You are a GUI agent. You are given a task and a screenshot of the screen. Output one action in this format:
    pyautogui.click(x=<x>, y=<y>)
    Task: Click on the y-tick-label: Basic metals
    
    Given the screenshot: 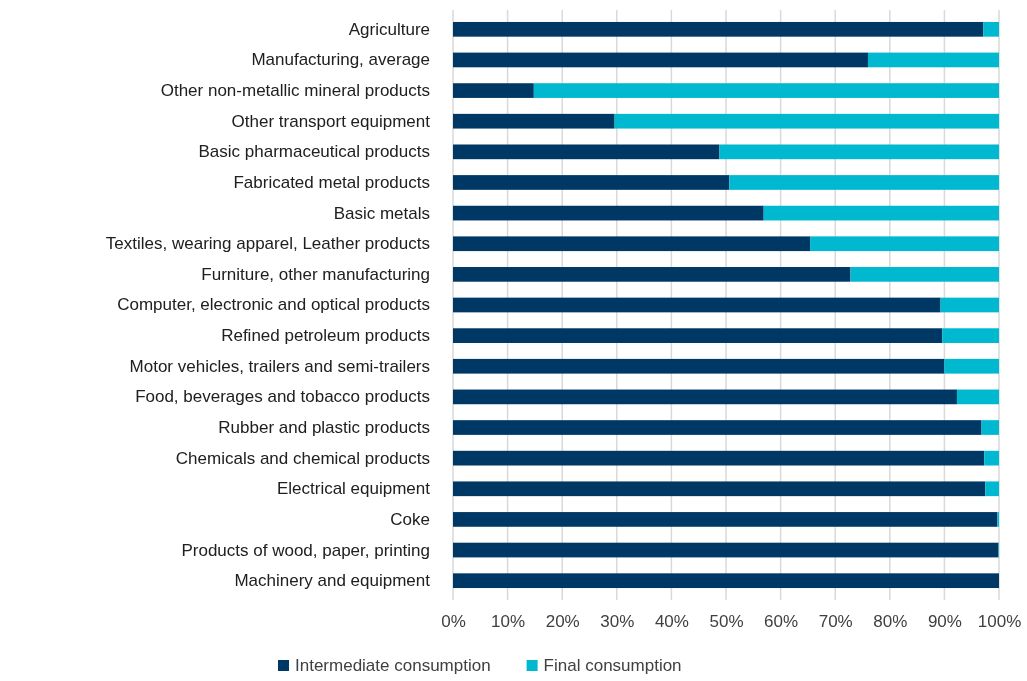 What is the action you would take?
    pyautogui.click(x=381, y=213)
    